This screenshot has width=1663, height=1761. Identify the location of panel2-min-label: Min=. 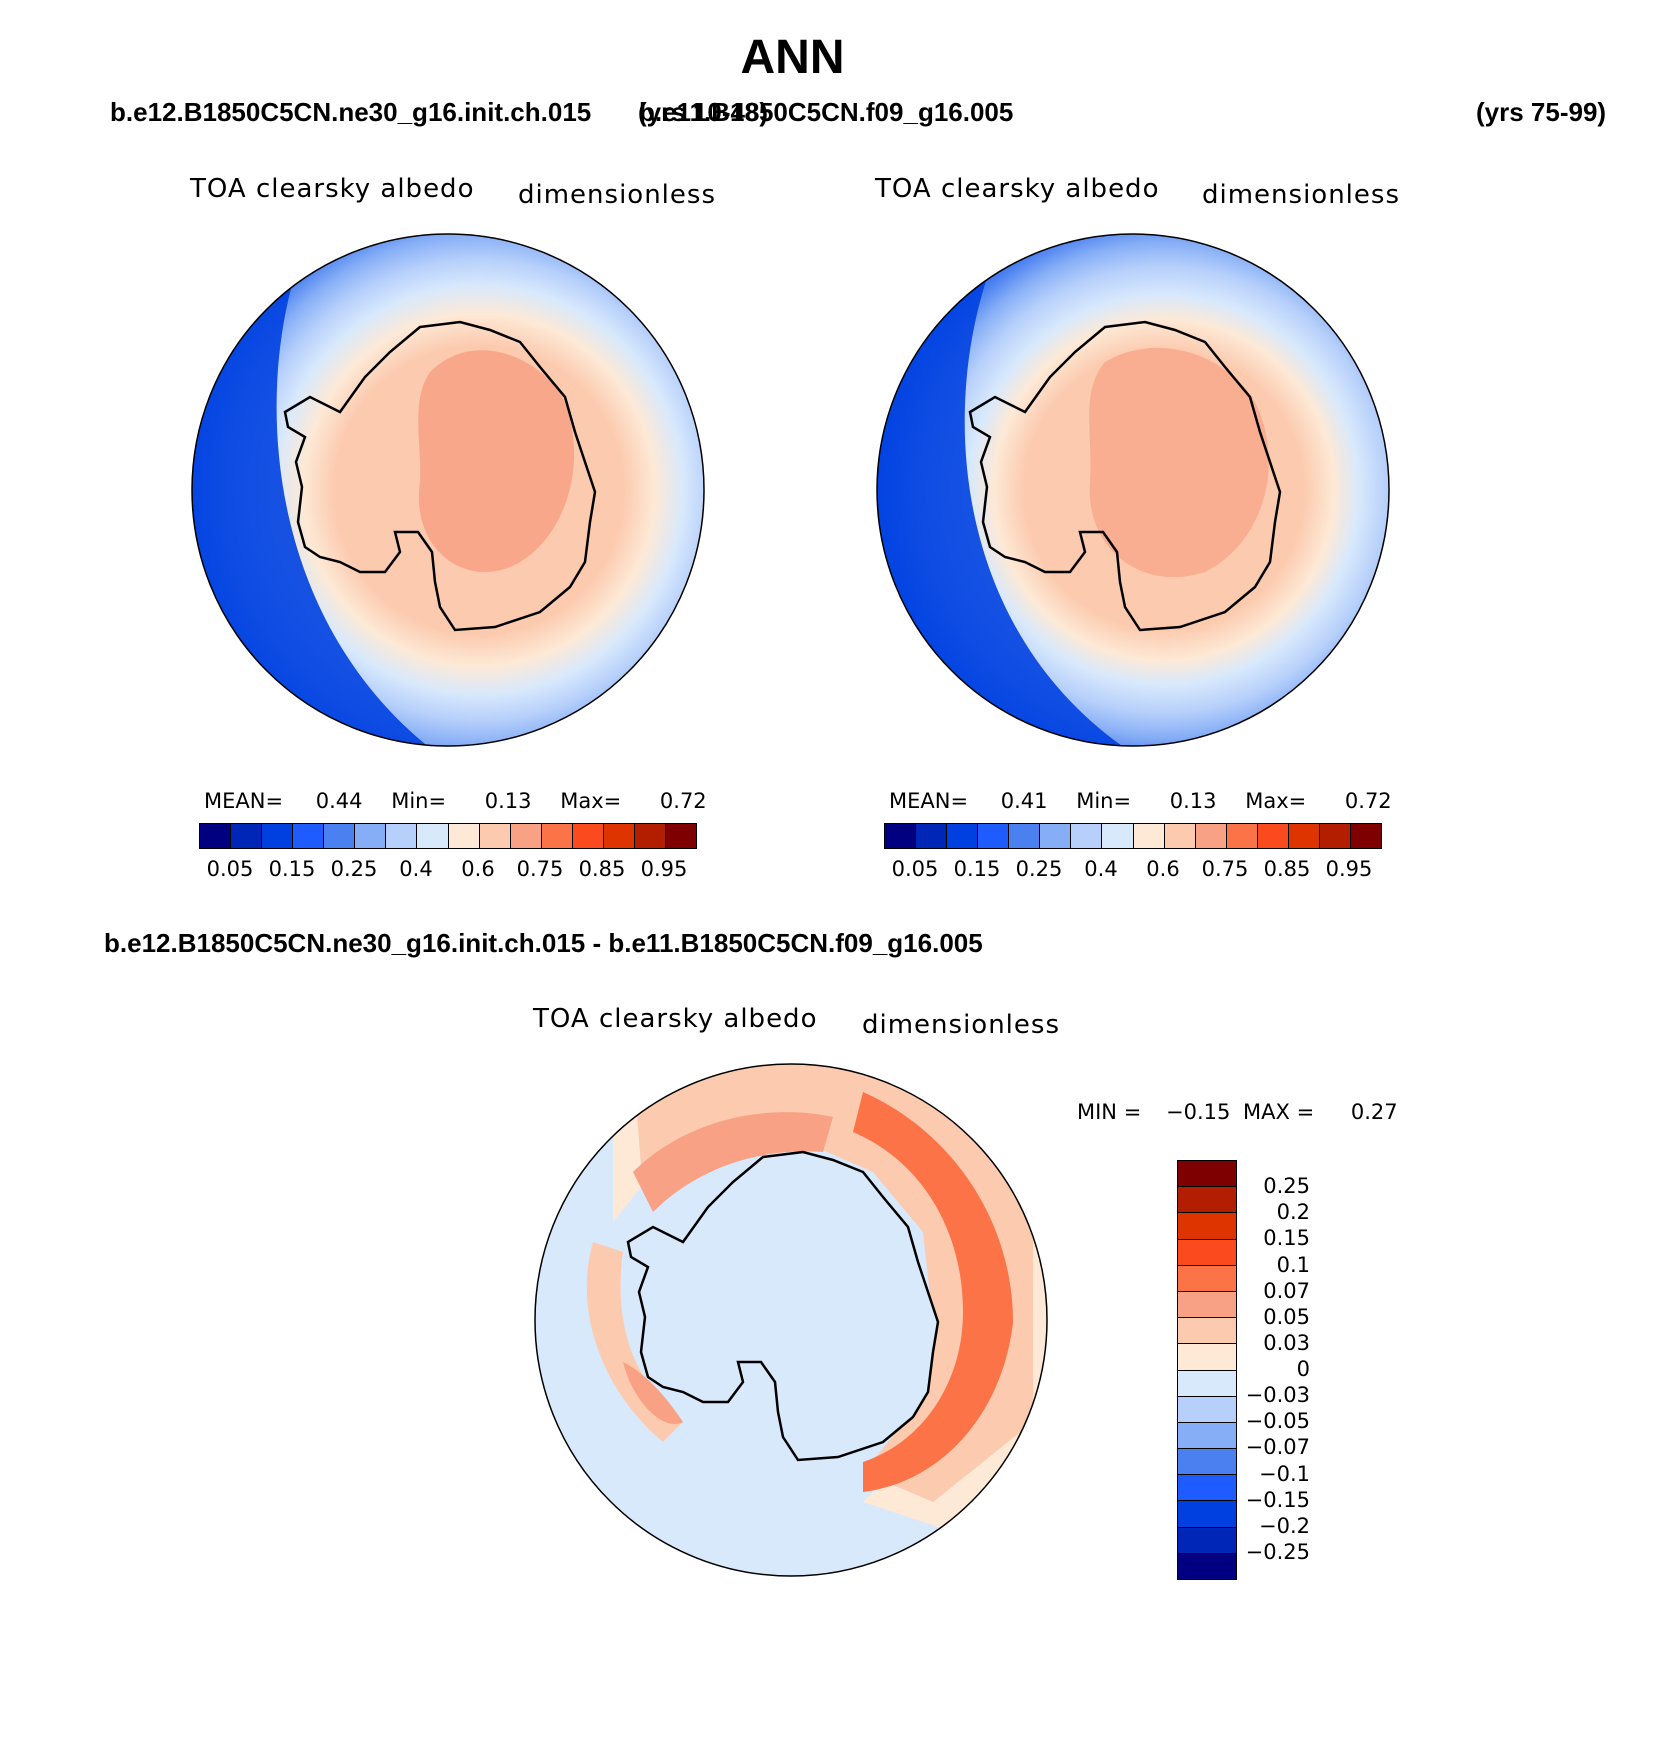
(1104, 801).